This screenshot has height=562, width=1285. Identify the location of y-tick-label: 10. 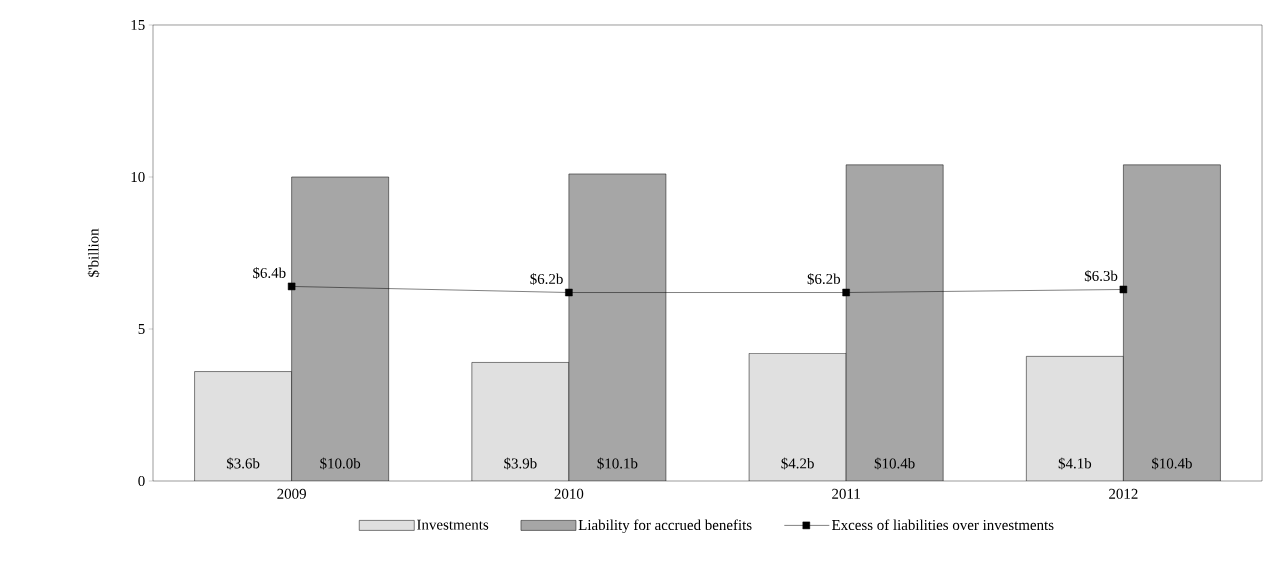
(138, 177).